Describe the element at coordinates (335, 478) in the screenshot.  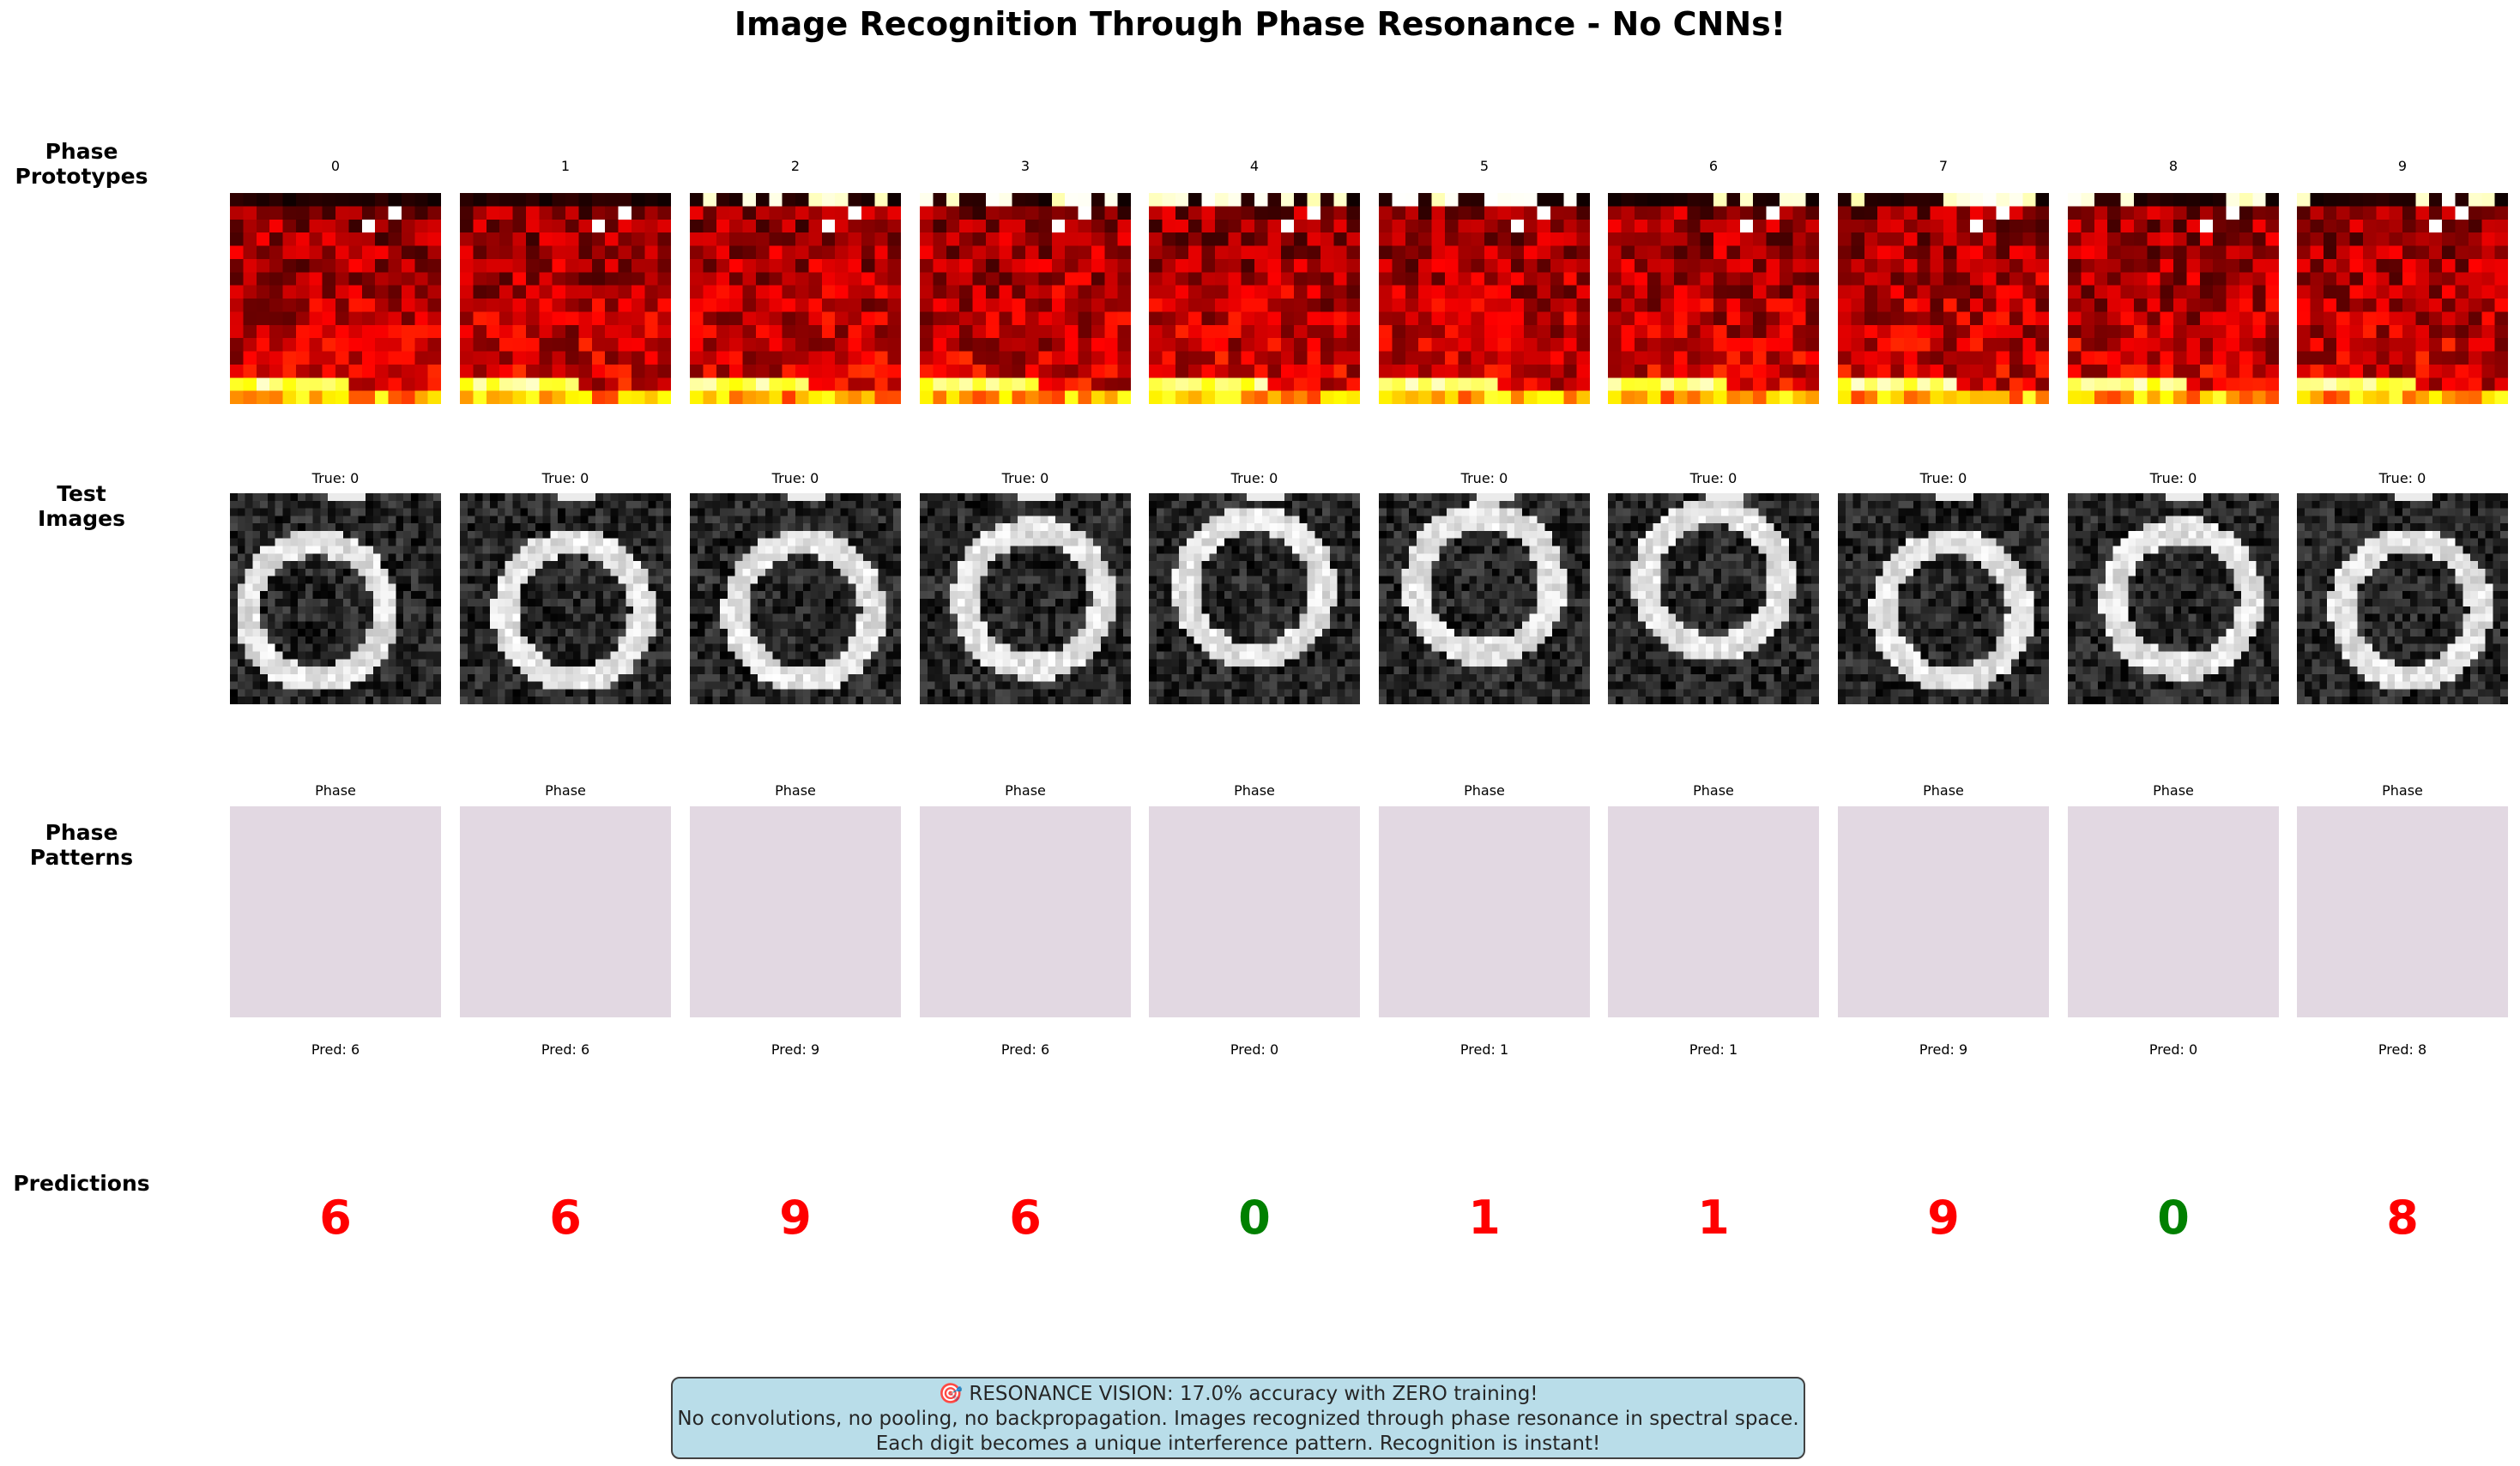
I see `test-title-0: True: 0` at that location.